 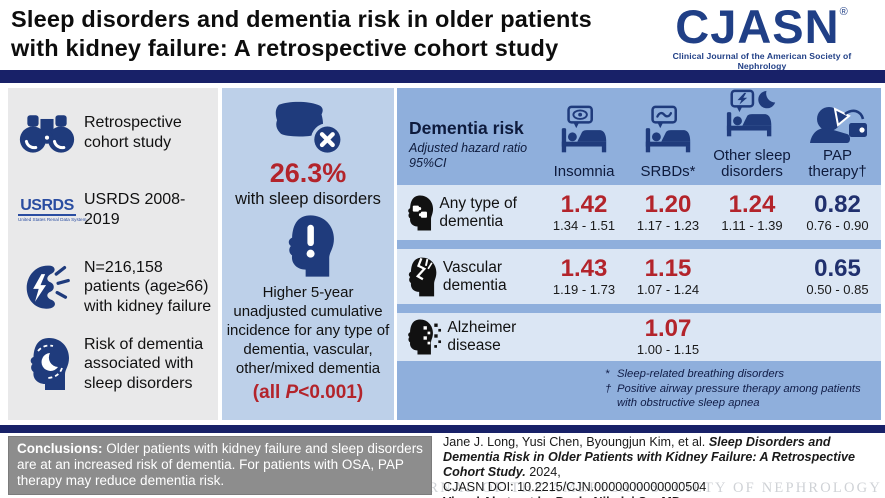 I want to click on head-pixelated-icon, so click(x=425, y=337).